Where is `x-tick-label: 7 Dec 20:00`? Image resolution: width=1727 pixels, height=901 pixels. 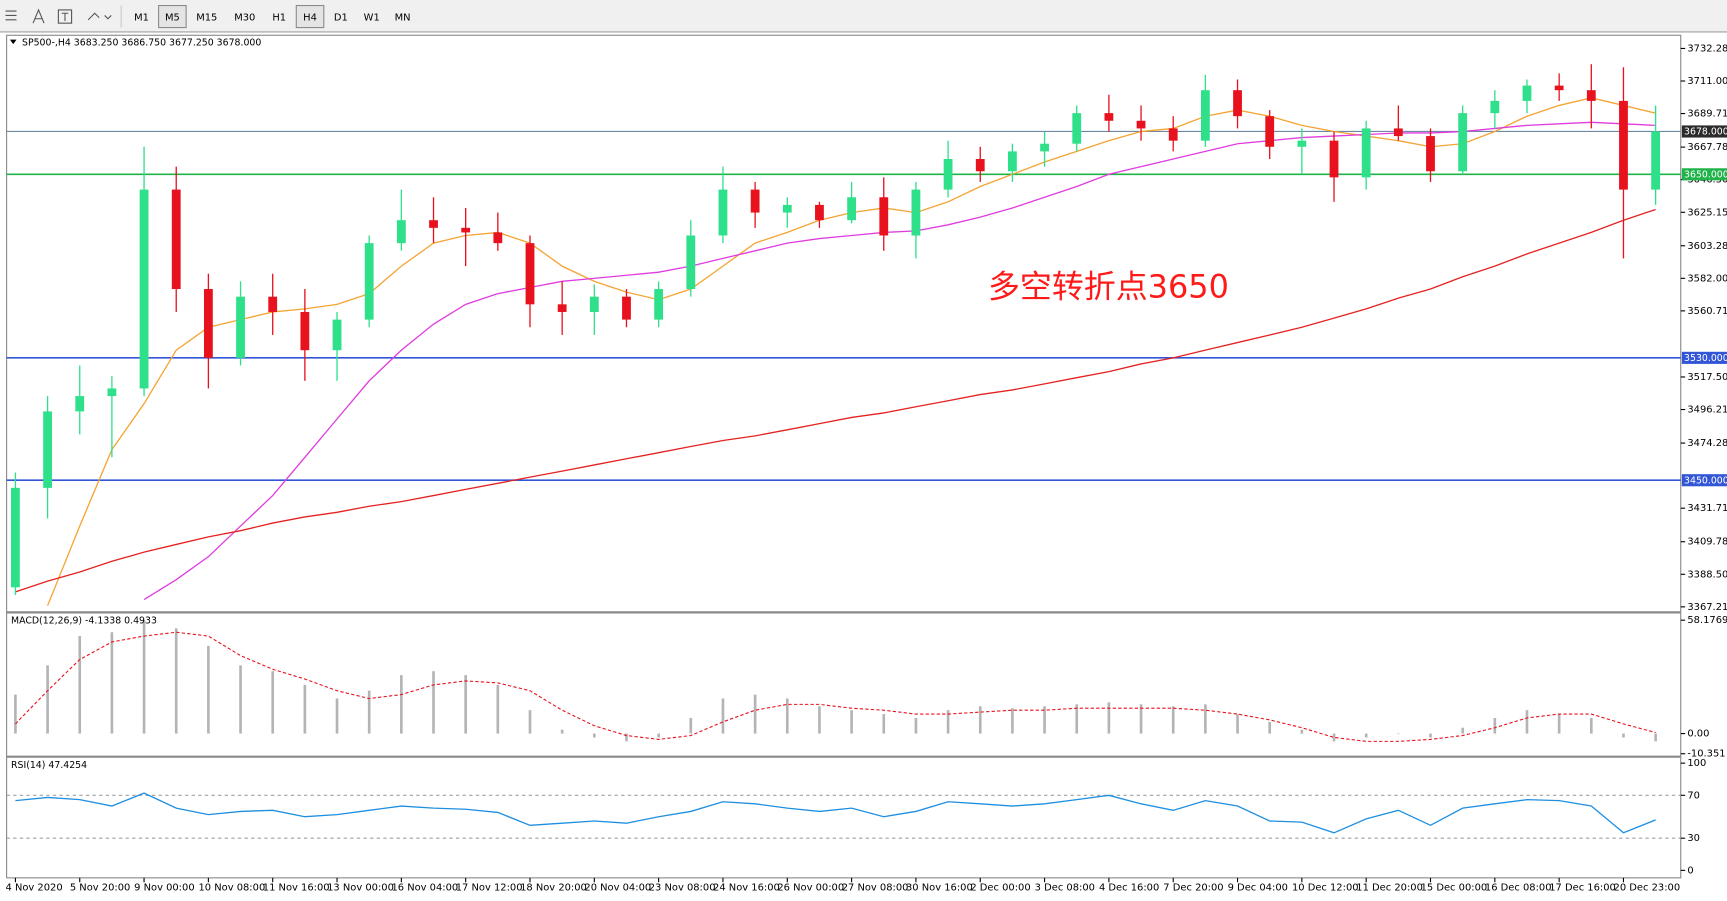
x-tick-label: 7 Dec 20:00 is located at coordinates (1193, 888).